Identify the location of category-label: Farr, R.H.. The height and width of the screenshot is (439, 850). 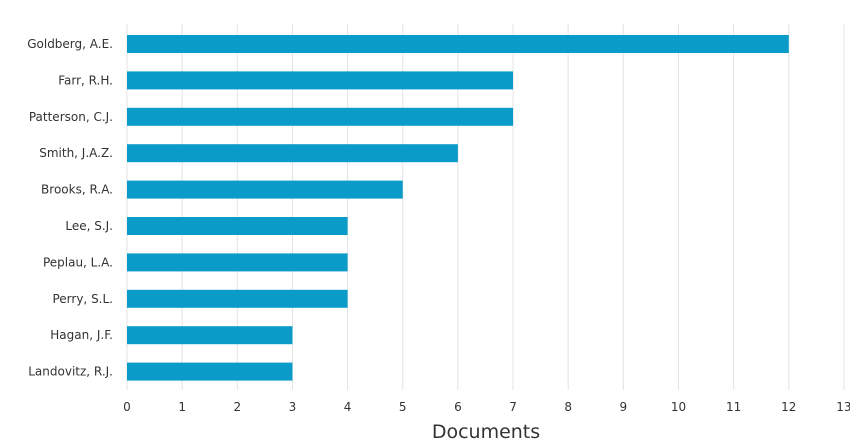
(85, 80).